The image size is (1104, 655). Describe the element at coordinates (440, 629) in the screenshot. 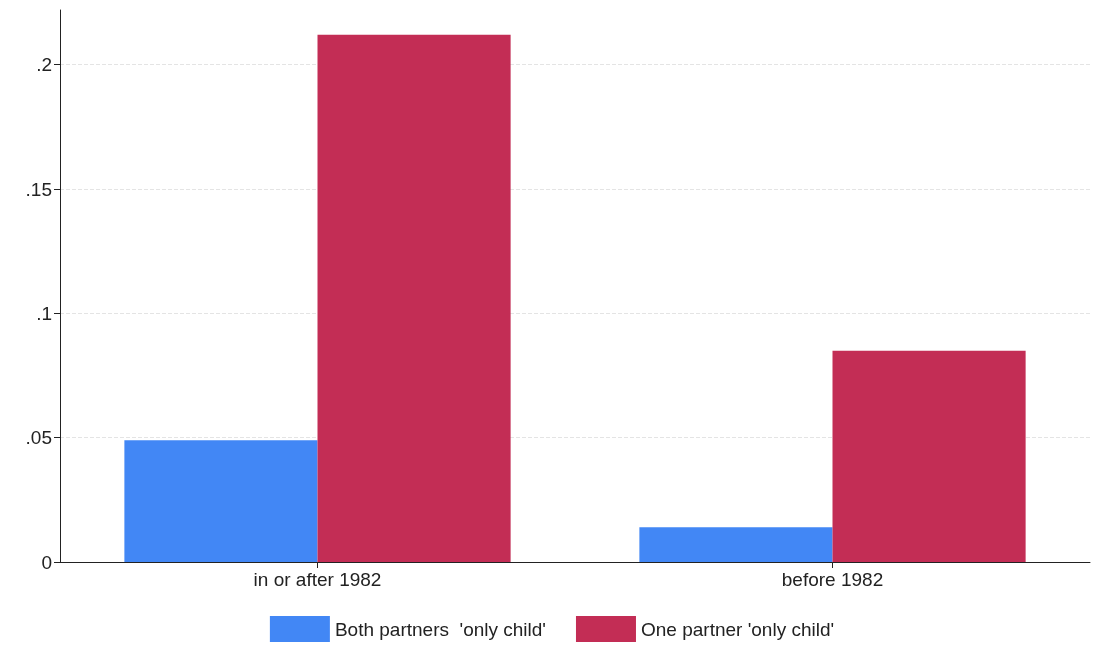

I see `legend-label: Both partners 'only child'` at that location.